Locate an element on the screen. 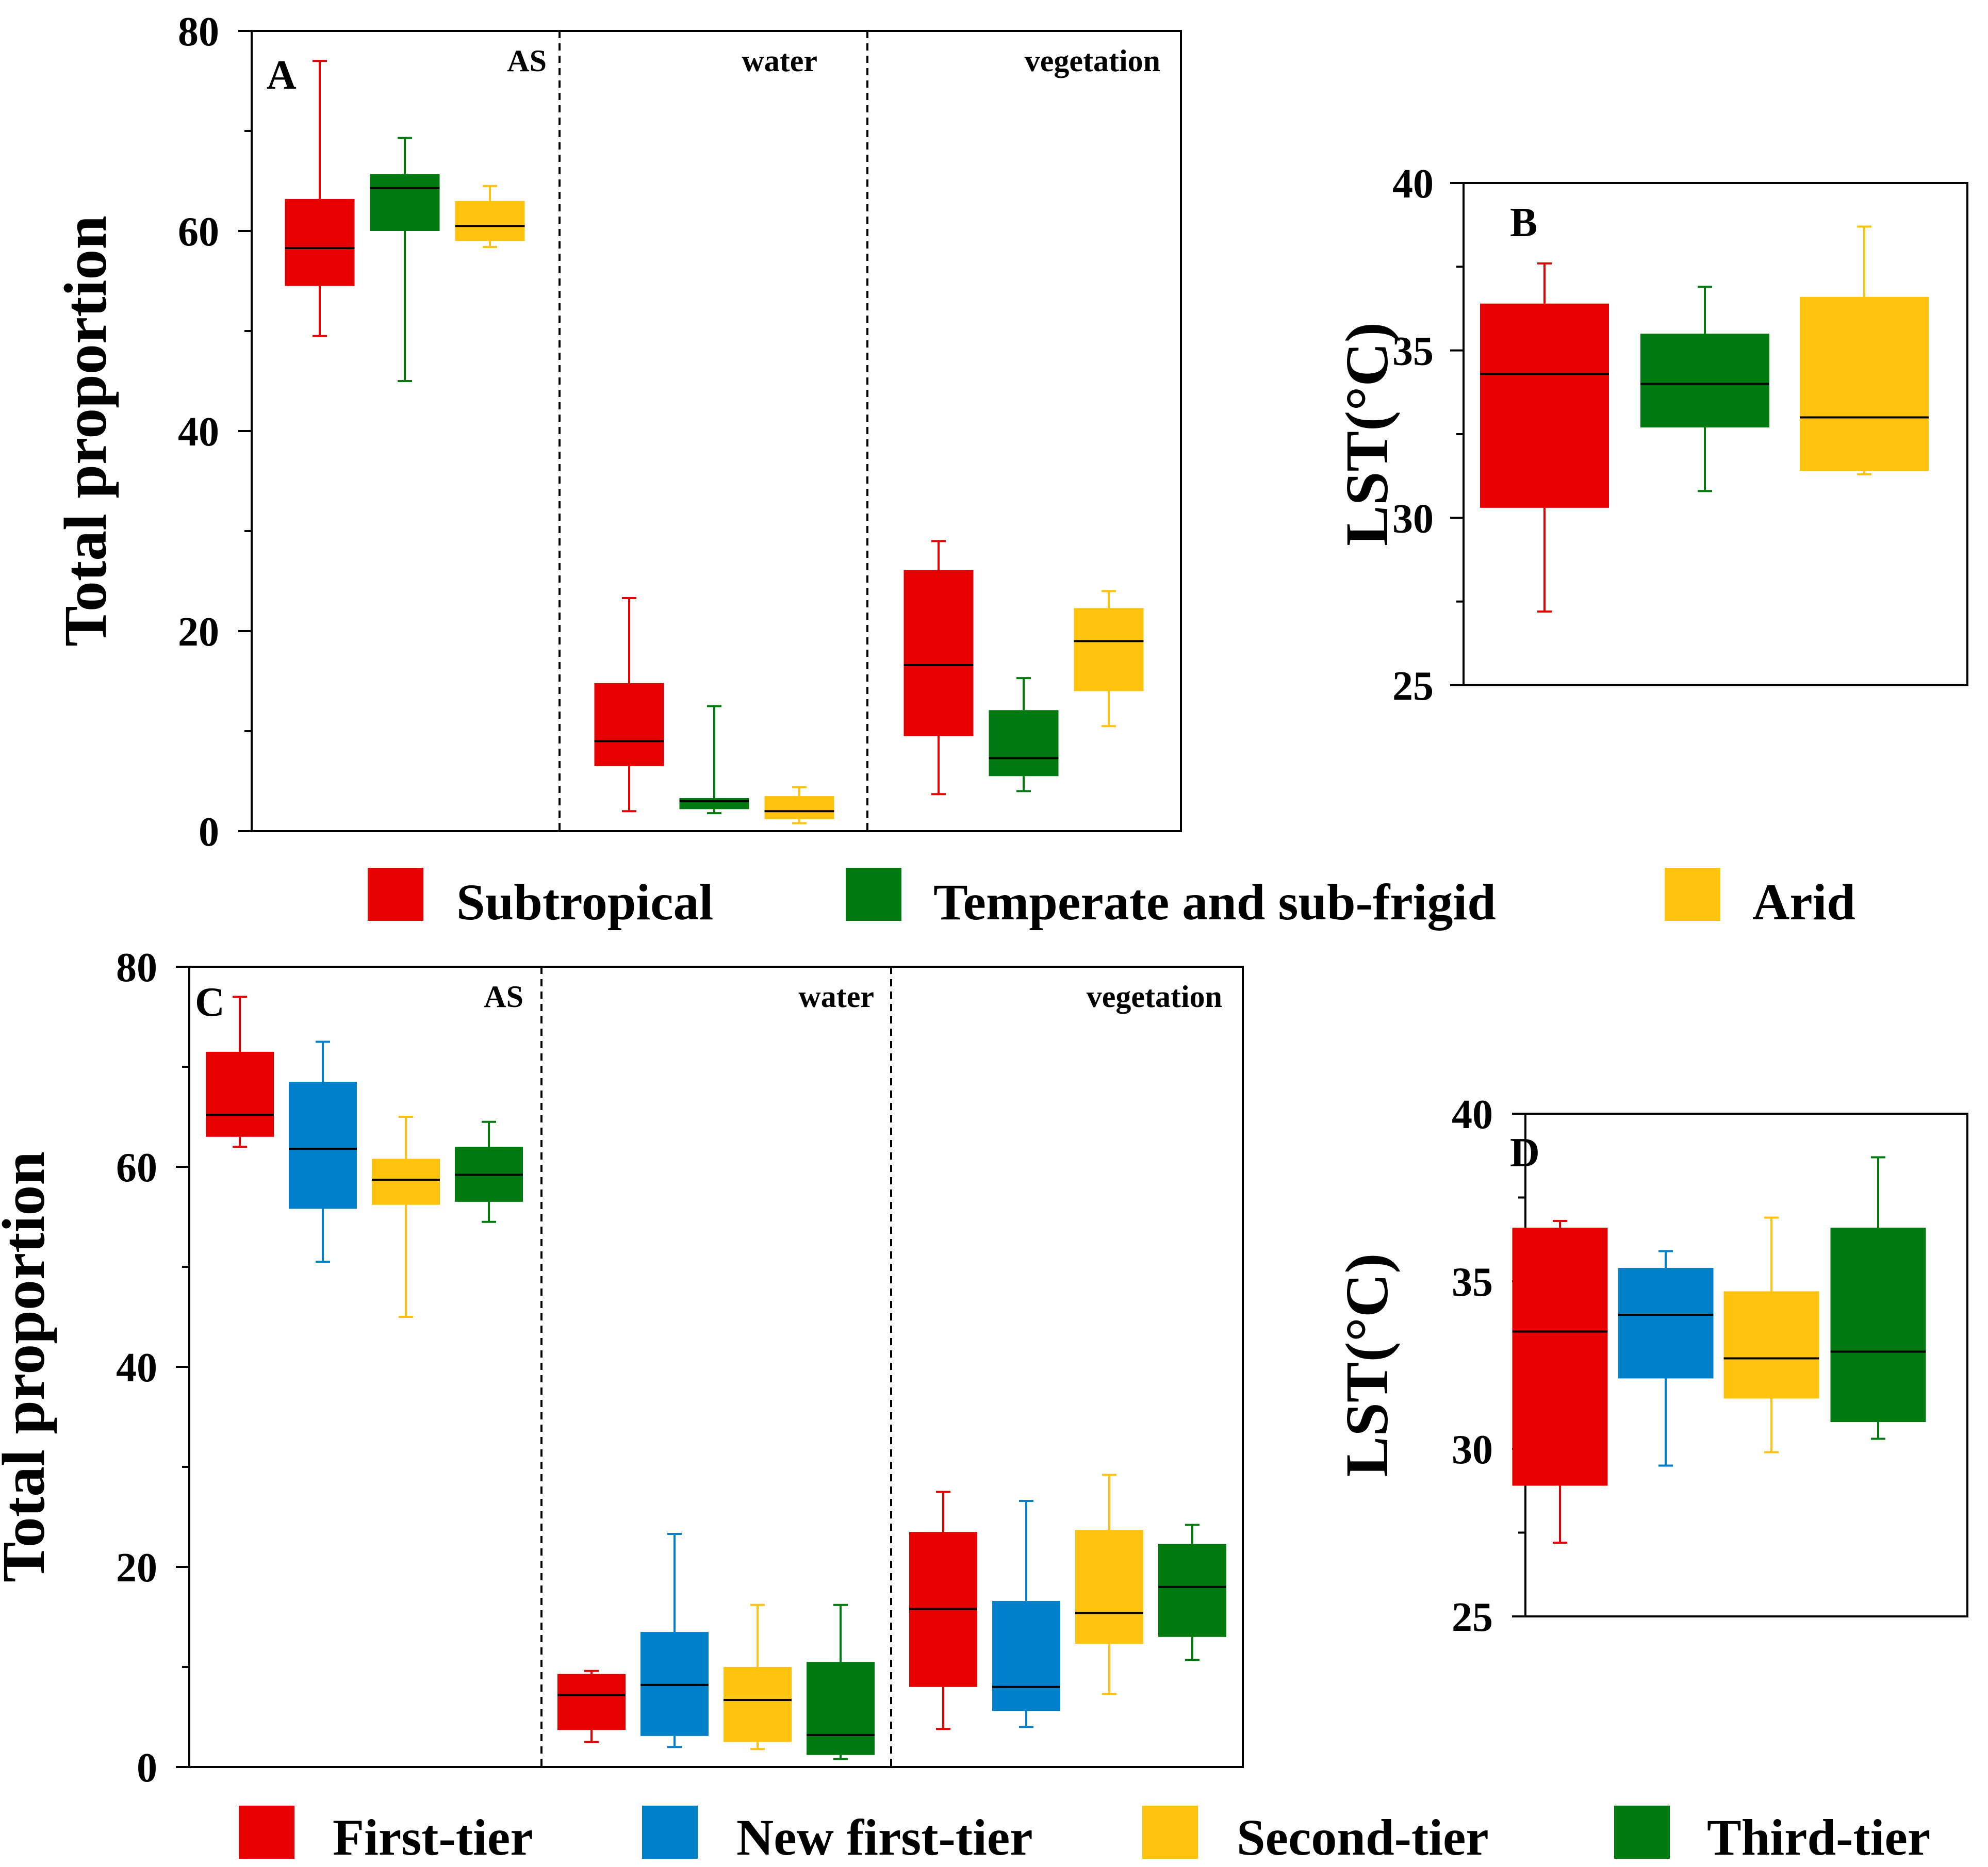 The image size is (1988, 1867). panel-a-y-axis-title: Total proportion is located at coordinates (86, 431).